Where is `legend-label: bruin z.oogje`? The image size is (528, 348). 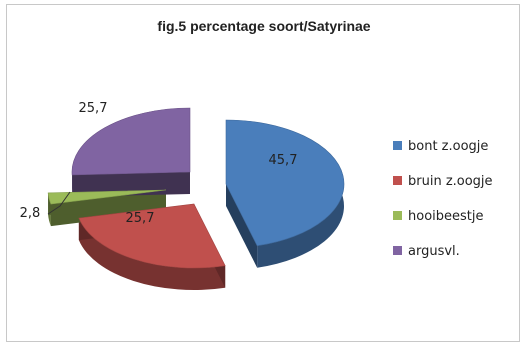
legend-label: bruin z.oogje is located at coordinates (450, 181).